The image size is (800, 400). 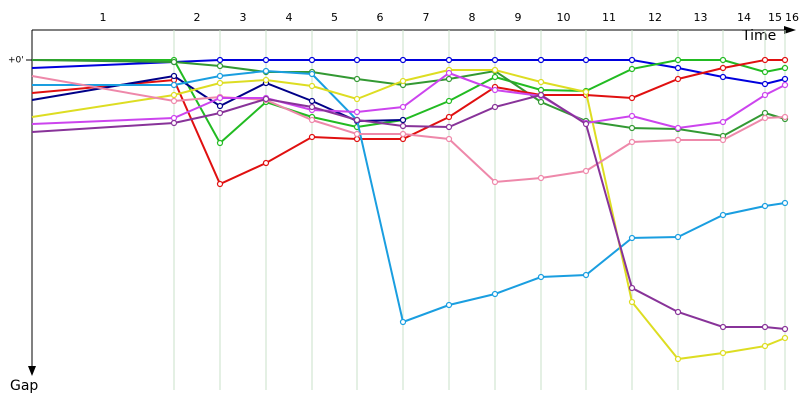 What do you see at coordinates (518, 17) in the screenshot?
I see `x-tick-label: 9` at bounding box center [518, 17].